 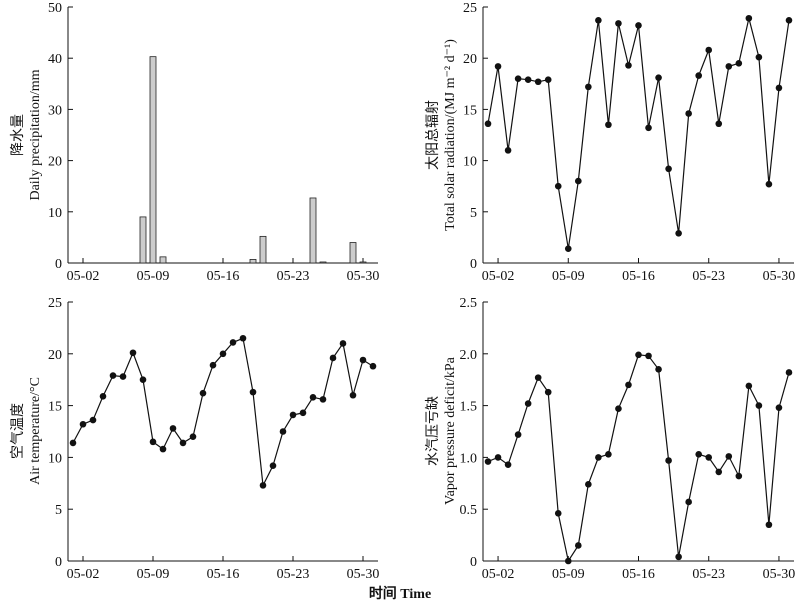 I want to click on y-tick-label: 0.5, so click(x=469, y=510).